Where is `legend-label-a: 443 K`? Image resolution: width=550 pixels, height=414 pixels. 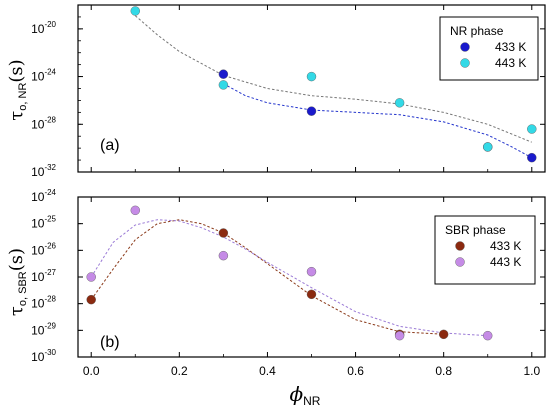
legend-label-a: 443 K is located at coordinates (510, 63).